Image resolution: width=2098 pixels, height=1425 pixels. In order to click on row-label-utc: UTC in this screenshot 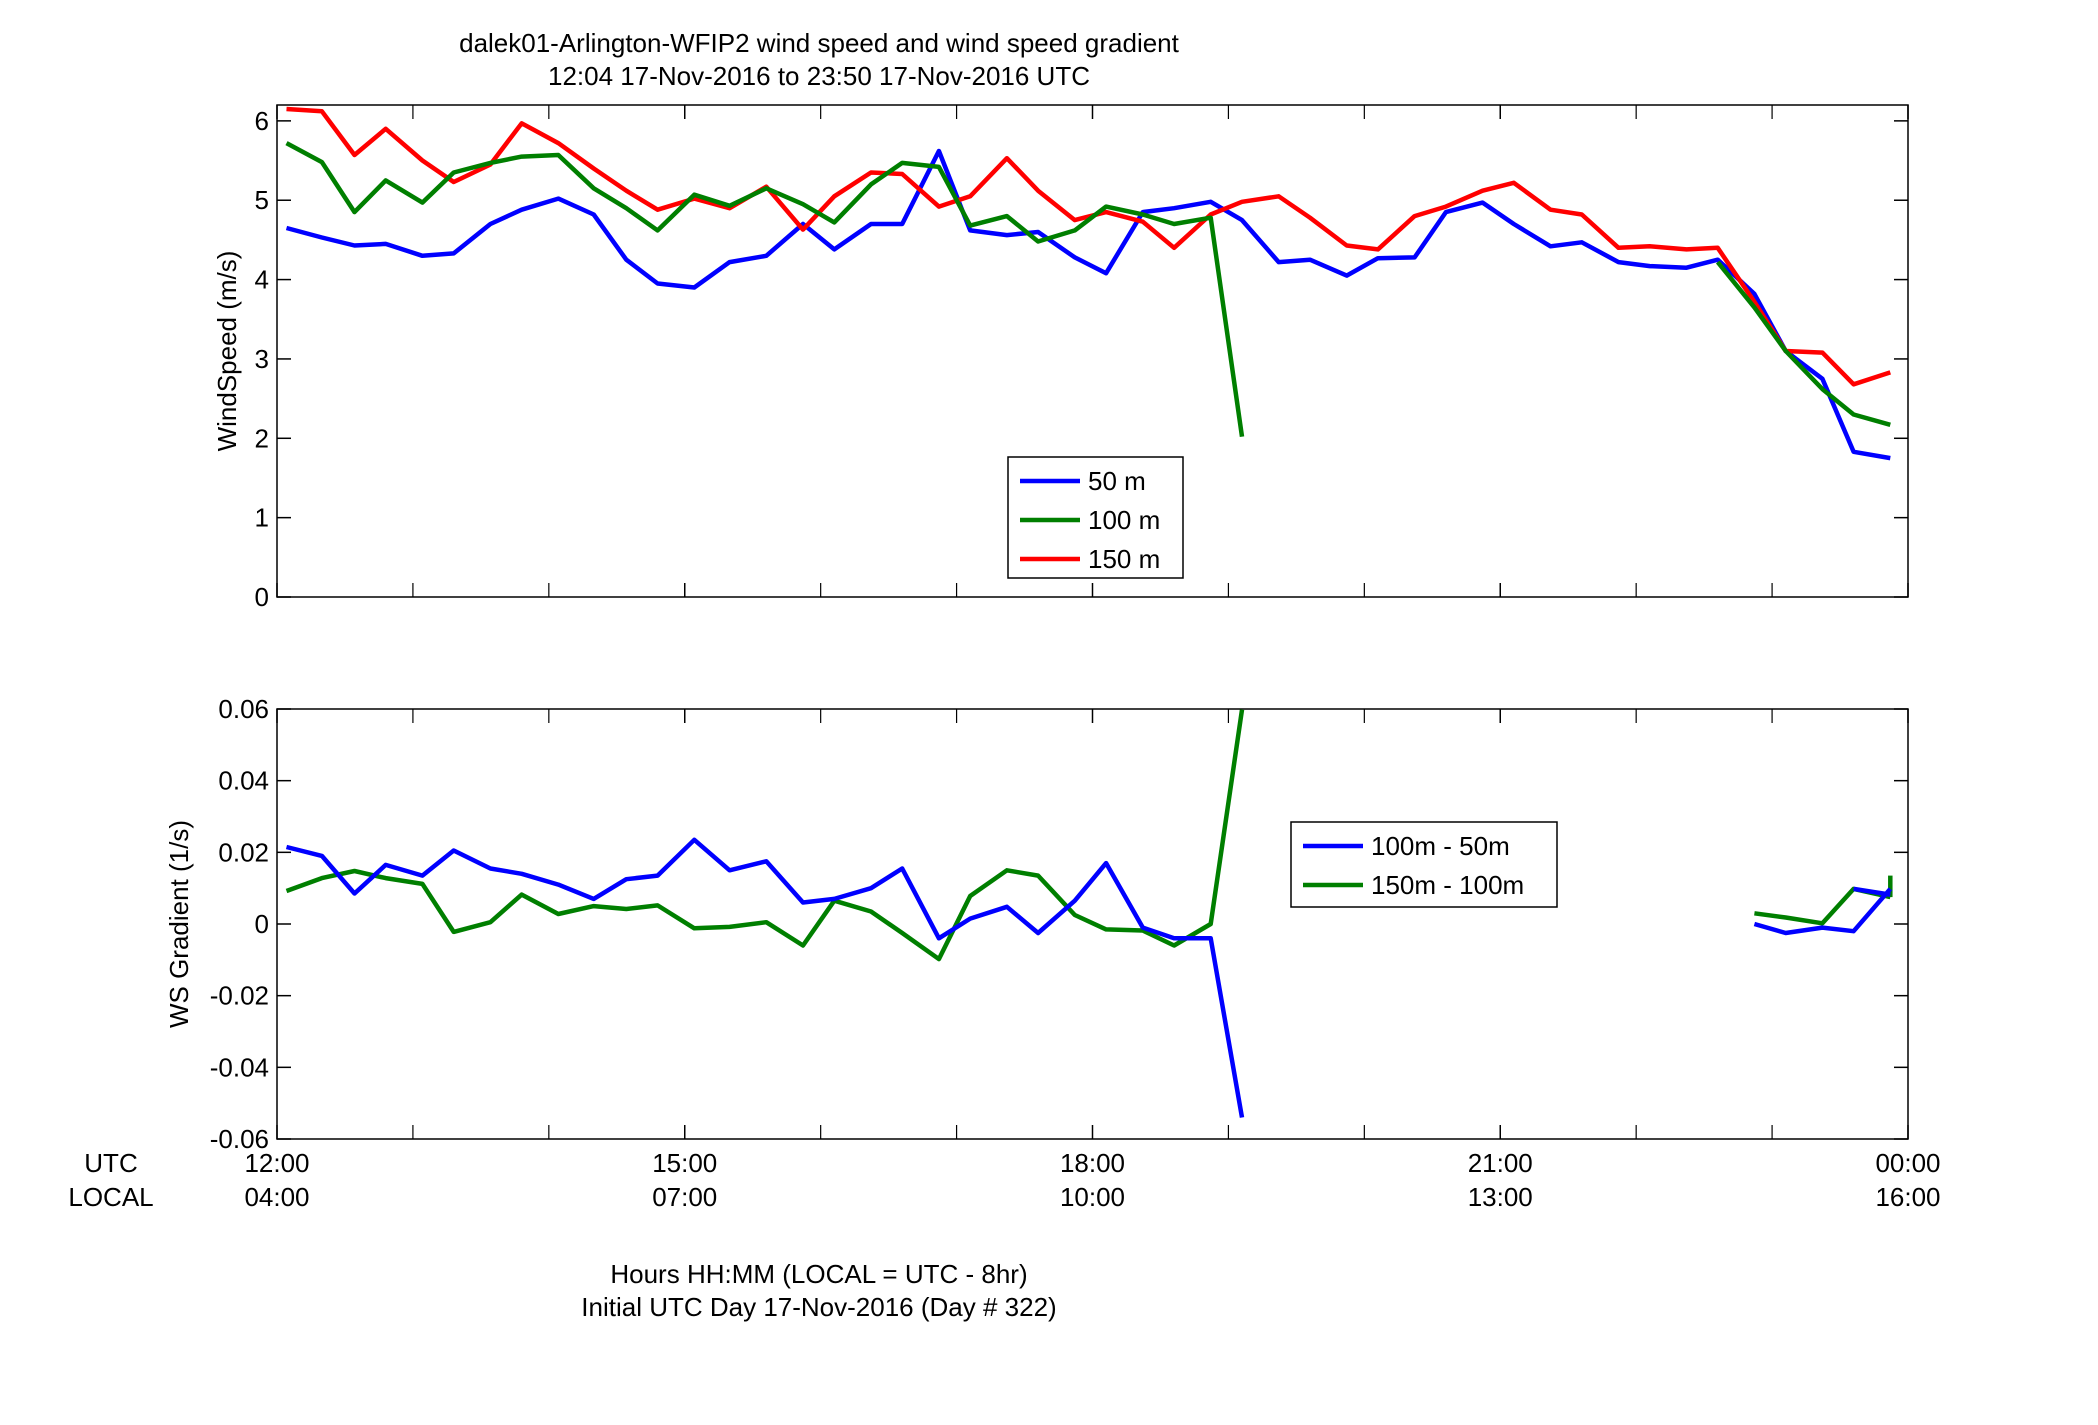, I will do `click(110, 1163)`.